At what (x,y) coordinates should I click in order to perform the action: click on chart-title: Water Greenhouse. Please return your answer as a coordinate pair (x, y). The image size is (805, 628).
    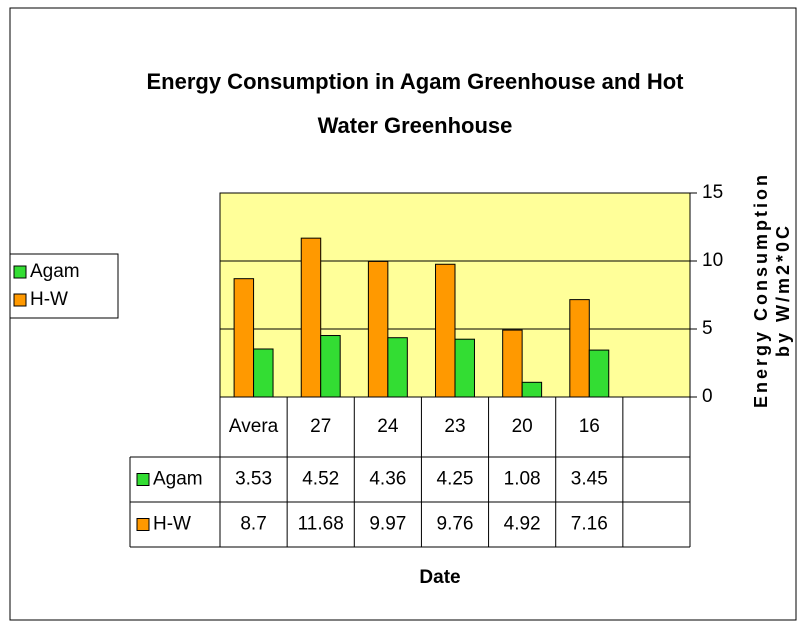
    Looking at the image, I should click on (415, 125).